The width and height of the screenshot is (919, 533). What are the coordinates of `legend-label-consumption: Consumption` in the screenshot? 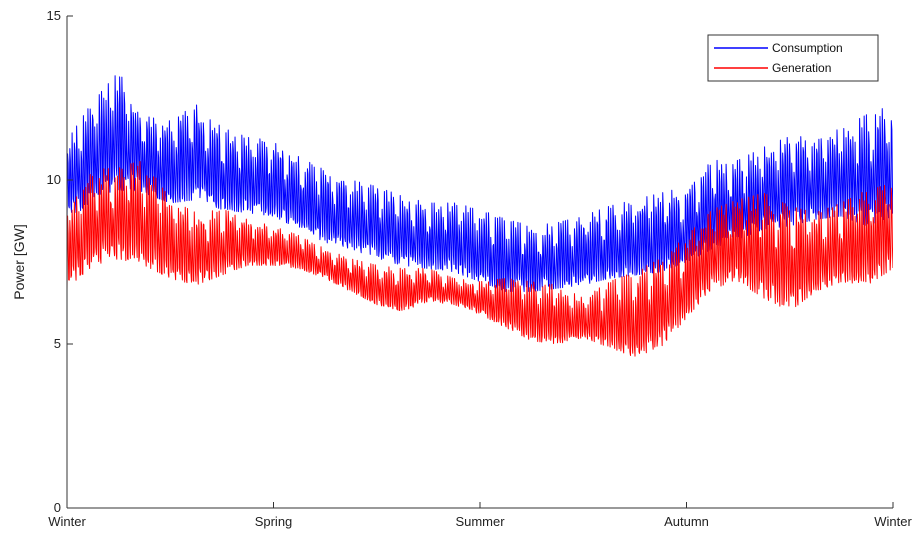 It's located at (807, 48).